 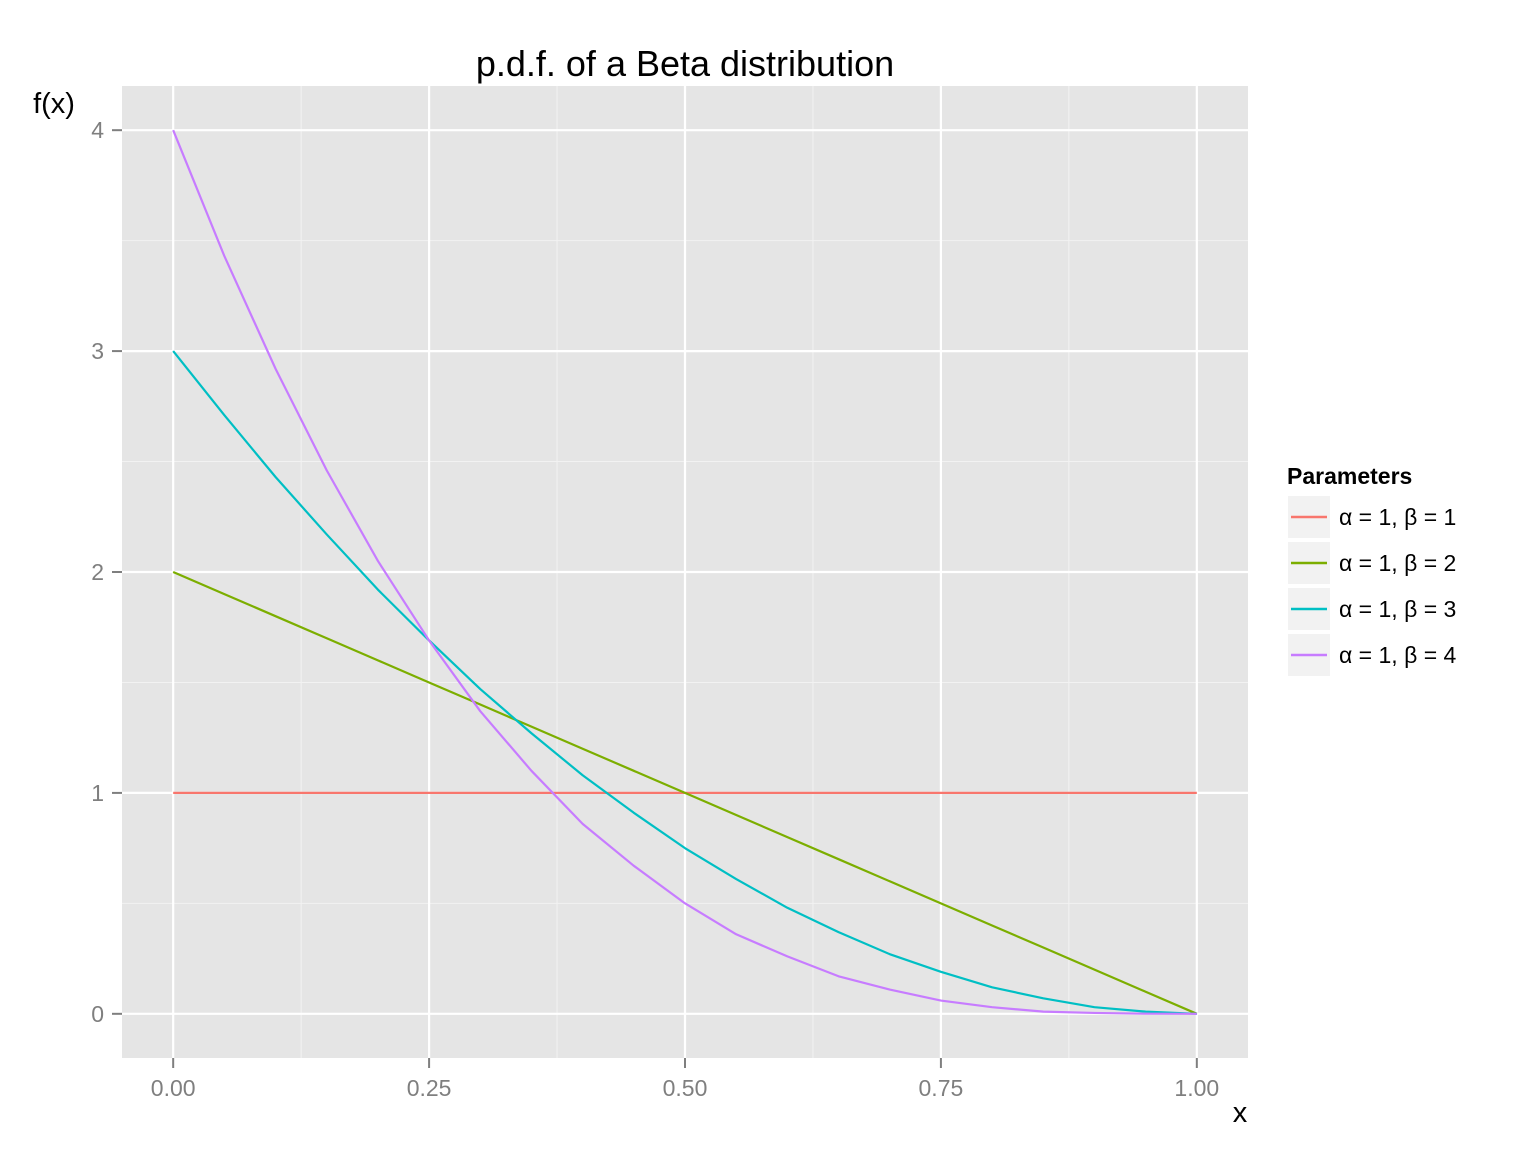 What do you see at coordinates (1397, 517) in the screenshot?
I see `legend-label: α = 1, β = 1` at bounding box center [1397, 517].